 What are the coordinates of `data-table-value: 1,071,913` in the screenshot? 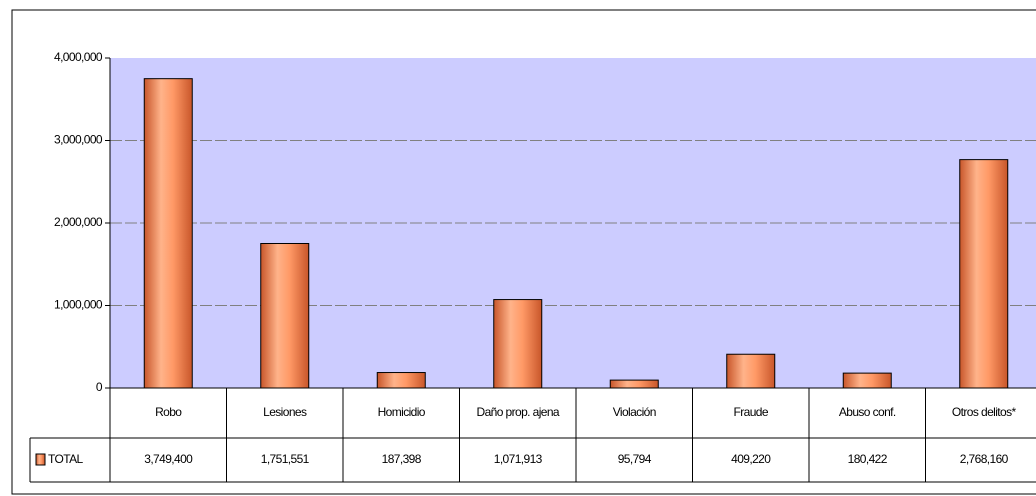 It's located at (518, 459).